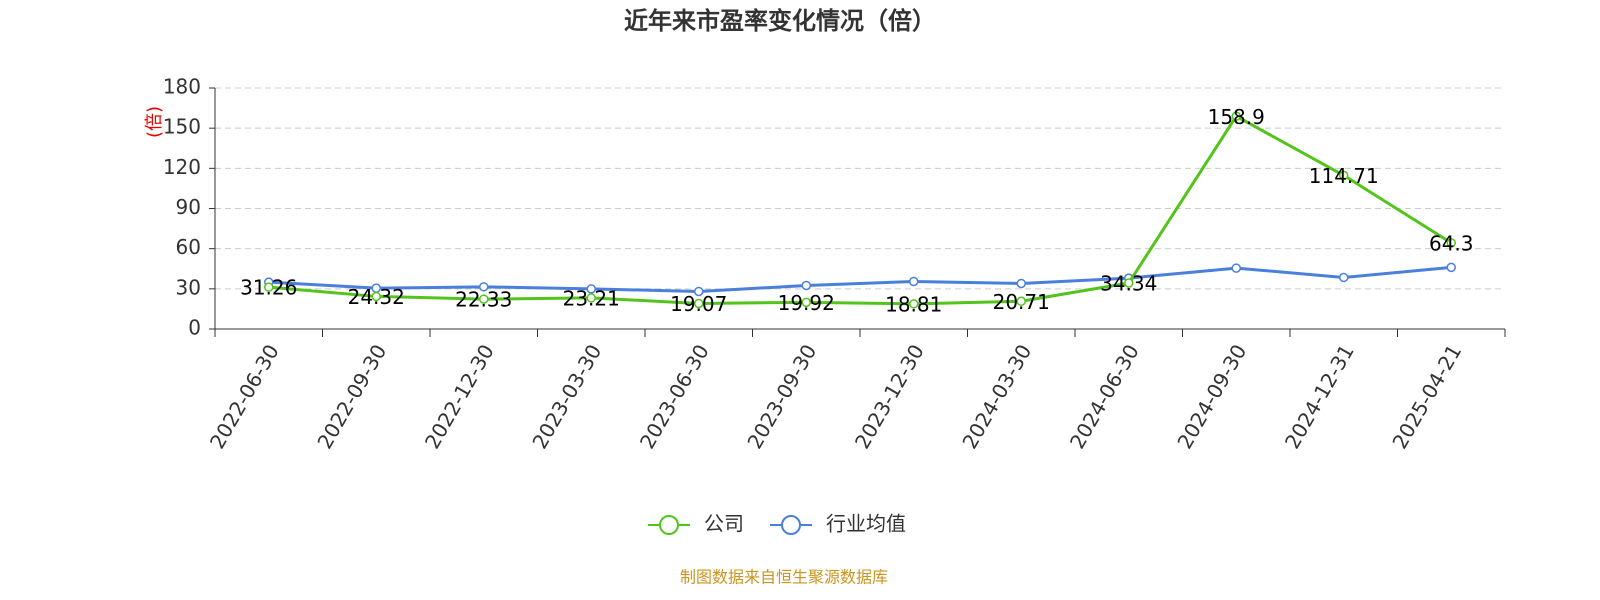  I want to click on y-tick-label: 150, so click(182, 127).